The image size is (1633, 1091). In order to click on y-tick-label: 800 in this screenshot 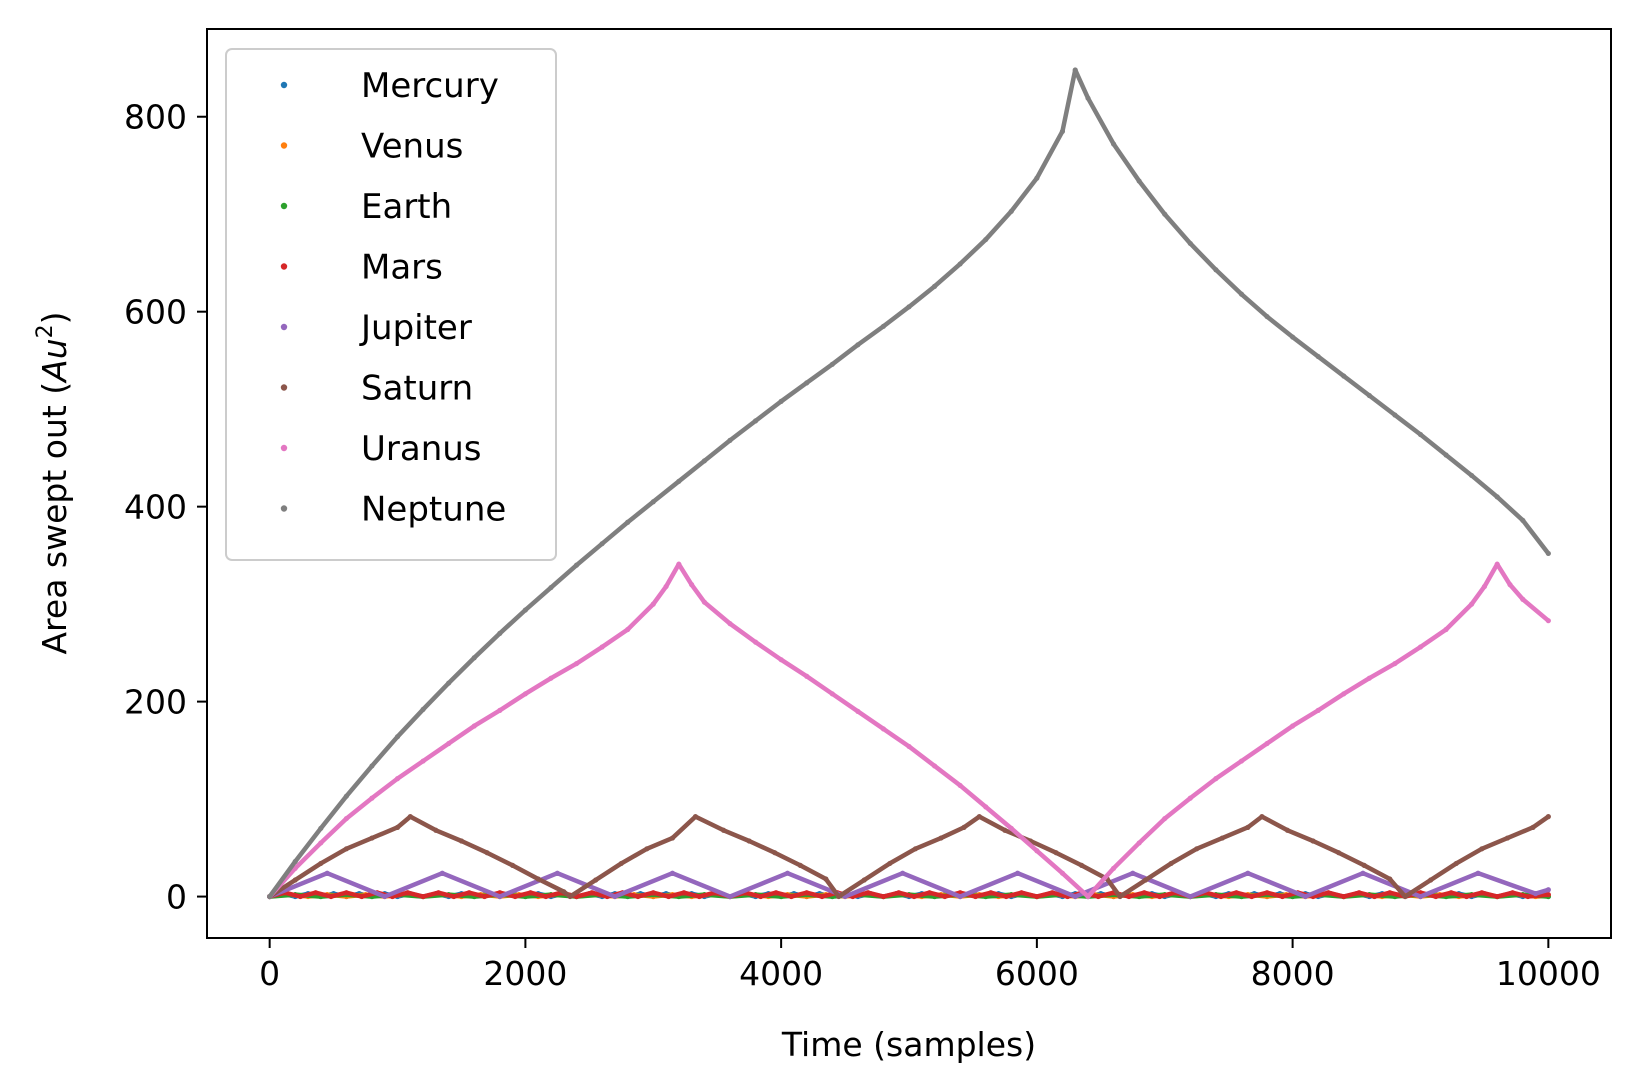, I will do `click(155, 117)`.